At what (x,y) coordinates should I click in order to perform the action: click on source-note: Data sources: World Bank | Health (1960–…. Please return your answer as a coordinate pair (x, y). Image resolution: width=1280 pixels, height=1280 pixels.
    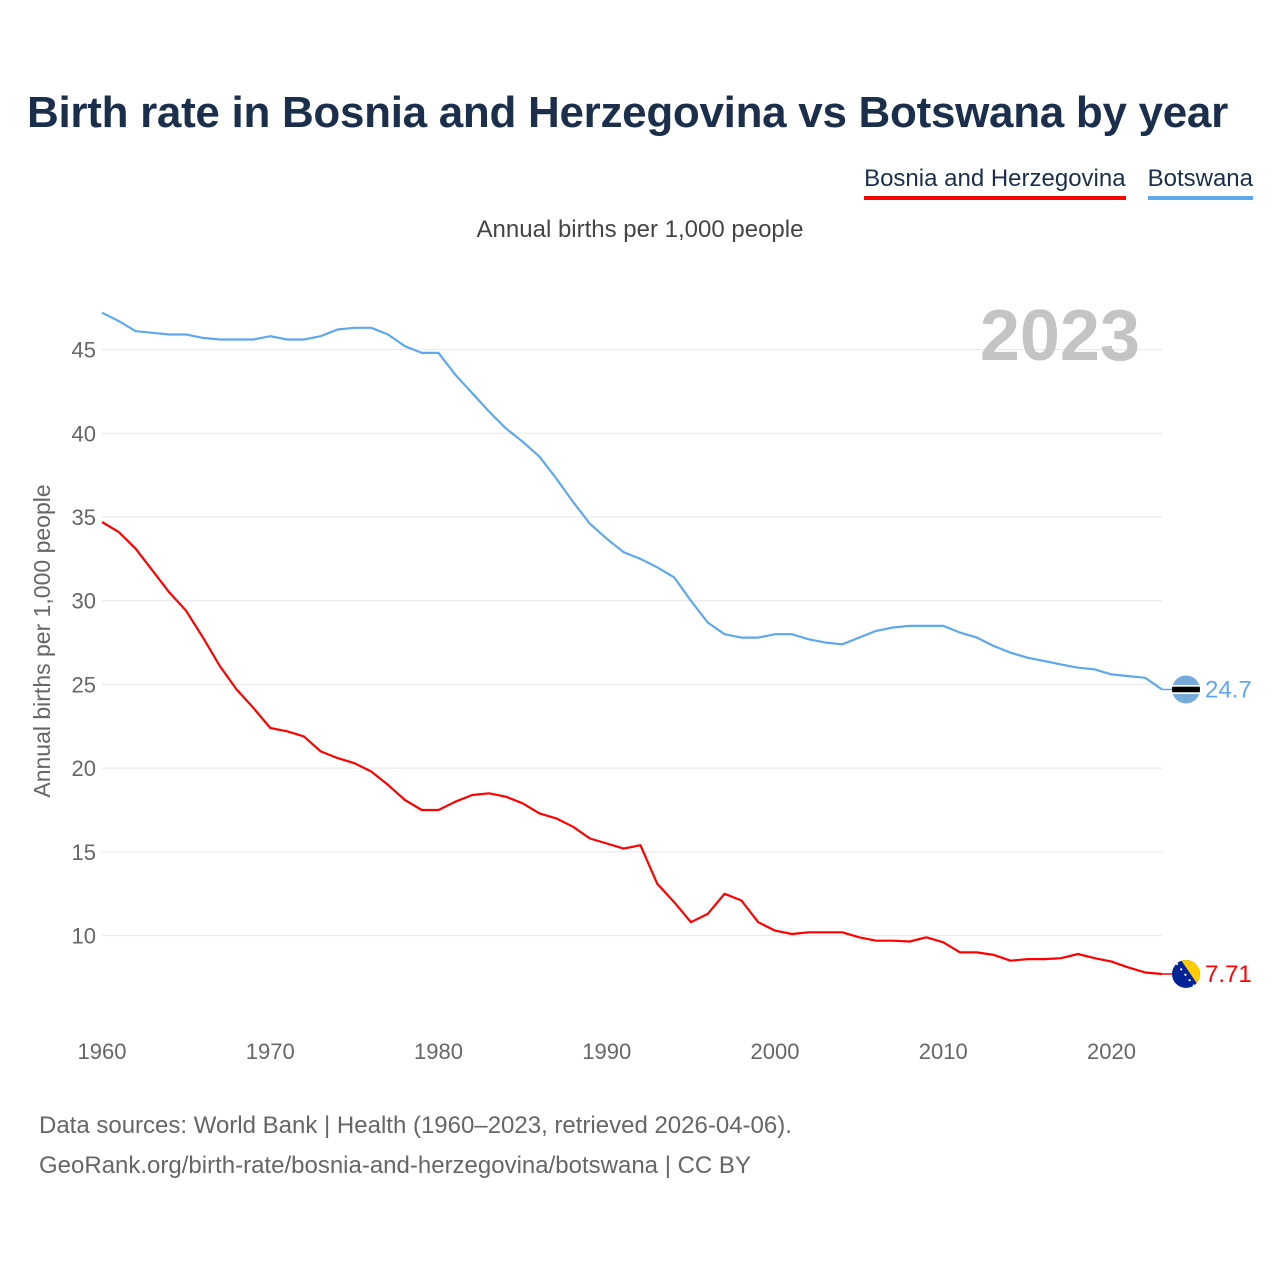
    Looking at the image, I should click on (415, 1146).